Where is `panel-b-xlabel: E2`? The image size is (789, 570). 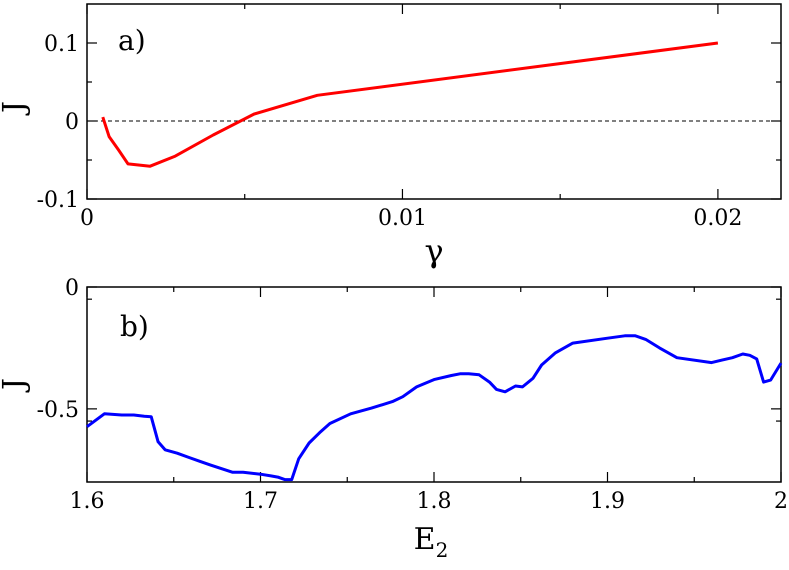
panel-b-xlabel: E2 is located at coordinates (431, 542).